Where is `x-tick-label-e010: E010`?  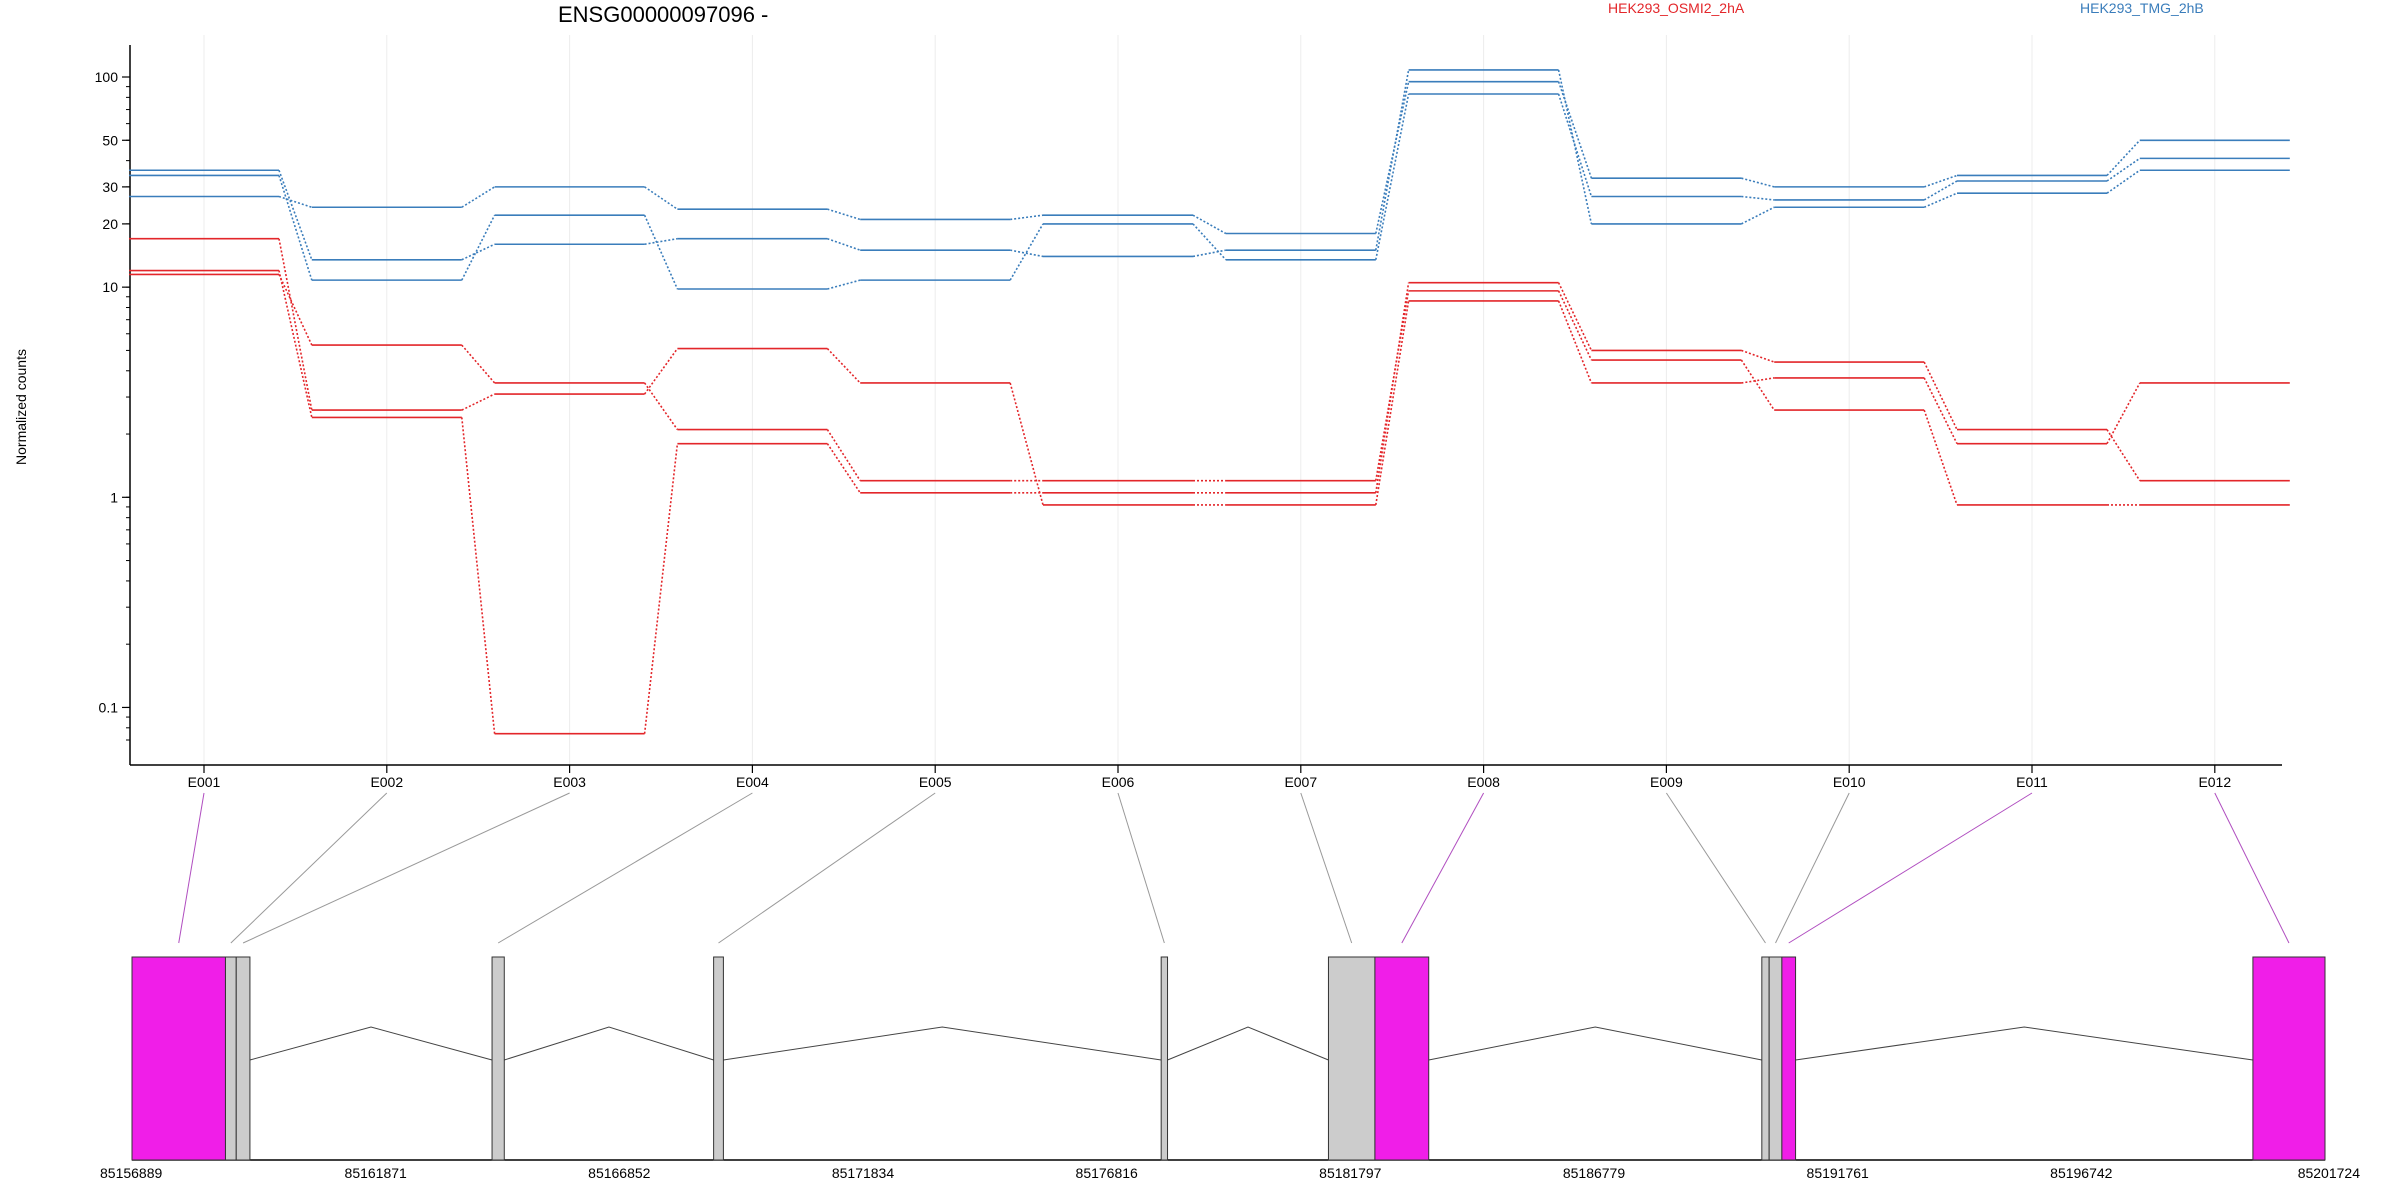
x-tick-label-e010: E010 is located at coordinates (1849, 782).